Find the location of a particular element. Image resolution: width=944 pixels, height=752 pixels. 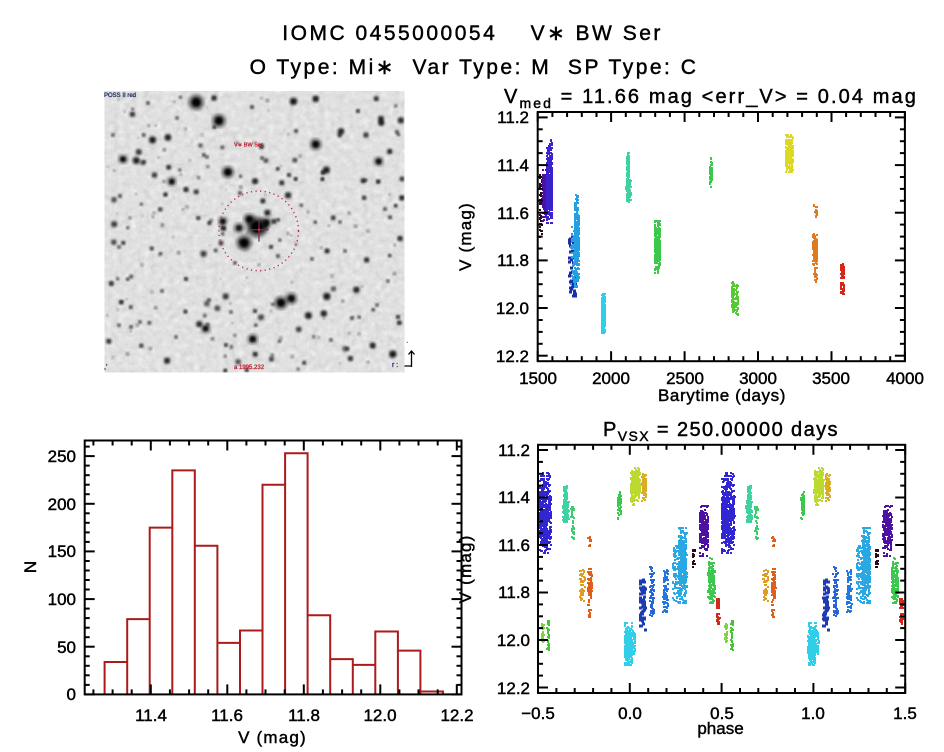

svg-text:O Type: Mi∗ Var Type: M SP T: O Type: Mi∗ Var Type: M SP Type: C is located at coordinates (474, 67).